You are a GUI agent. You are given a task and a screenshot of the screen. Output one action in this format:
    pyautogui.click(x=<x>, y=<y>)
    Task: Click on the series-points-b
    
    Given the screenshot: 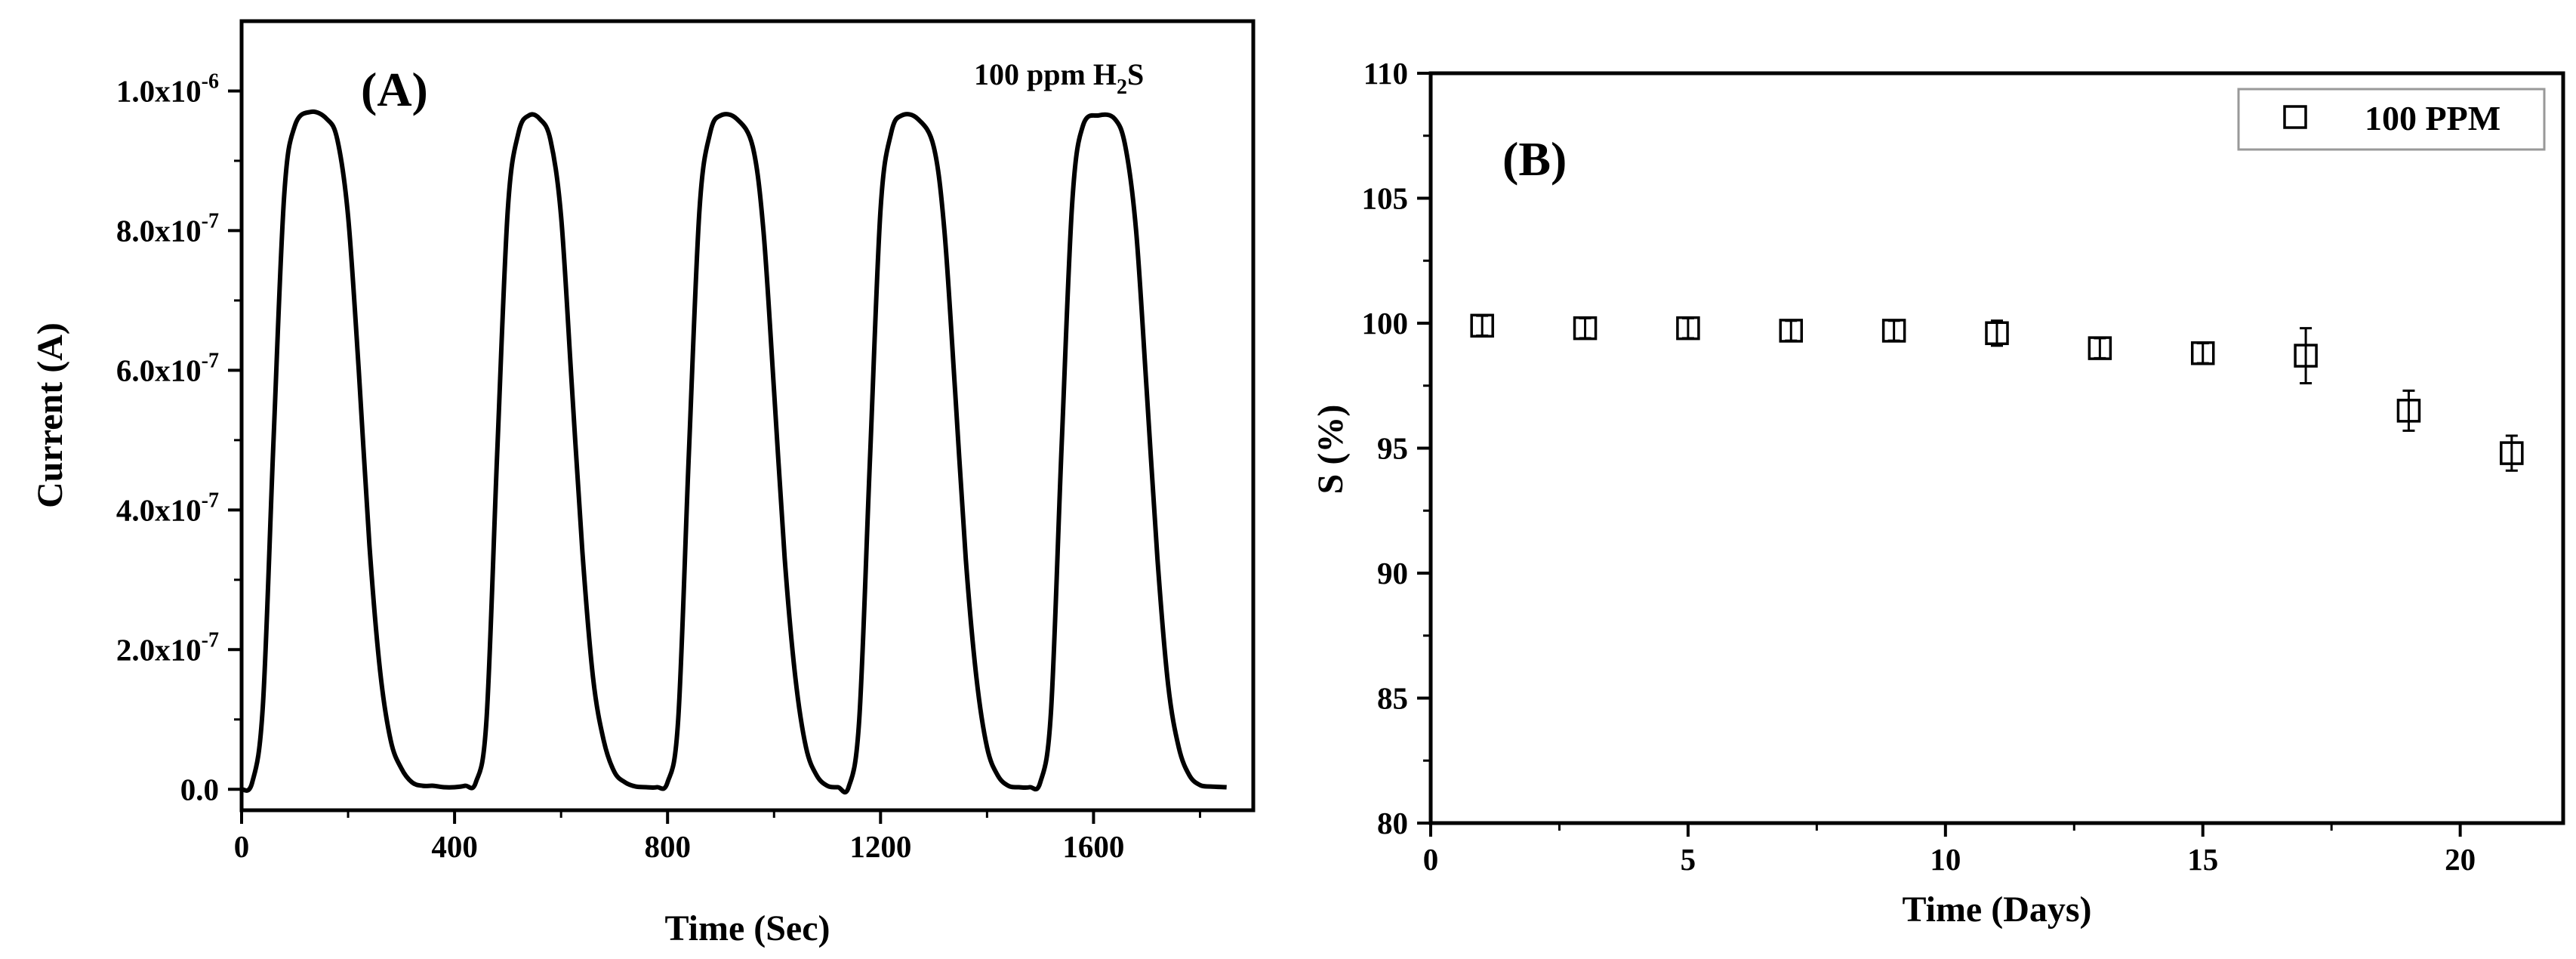 What is the action you would take?
    pyautogui.click(x=1997, y=392)
    